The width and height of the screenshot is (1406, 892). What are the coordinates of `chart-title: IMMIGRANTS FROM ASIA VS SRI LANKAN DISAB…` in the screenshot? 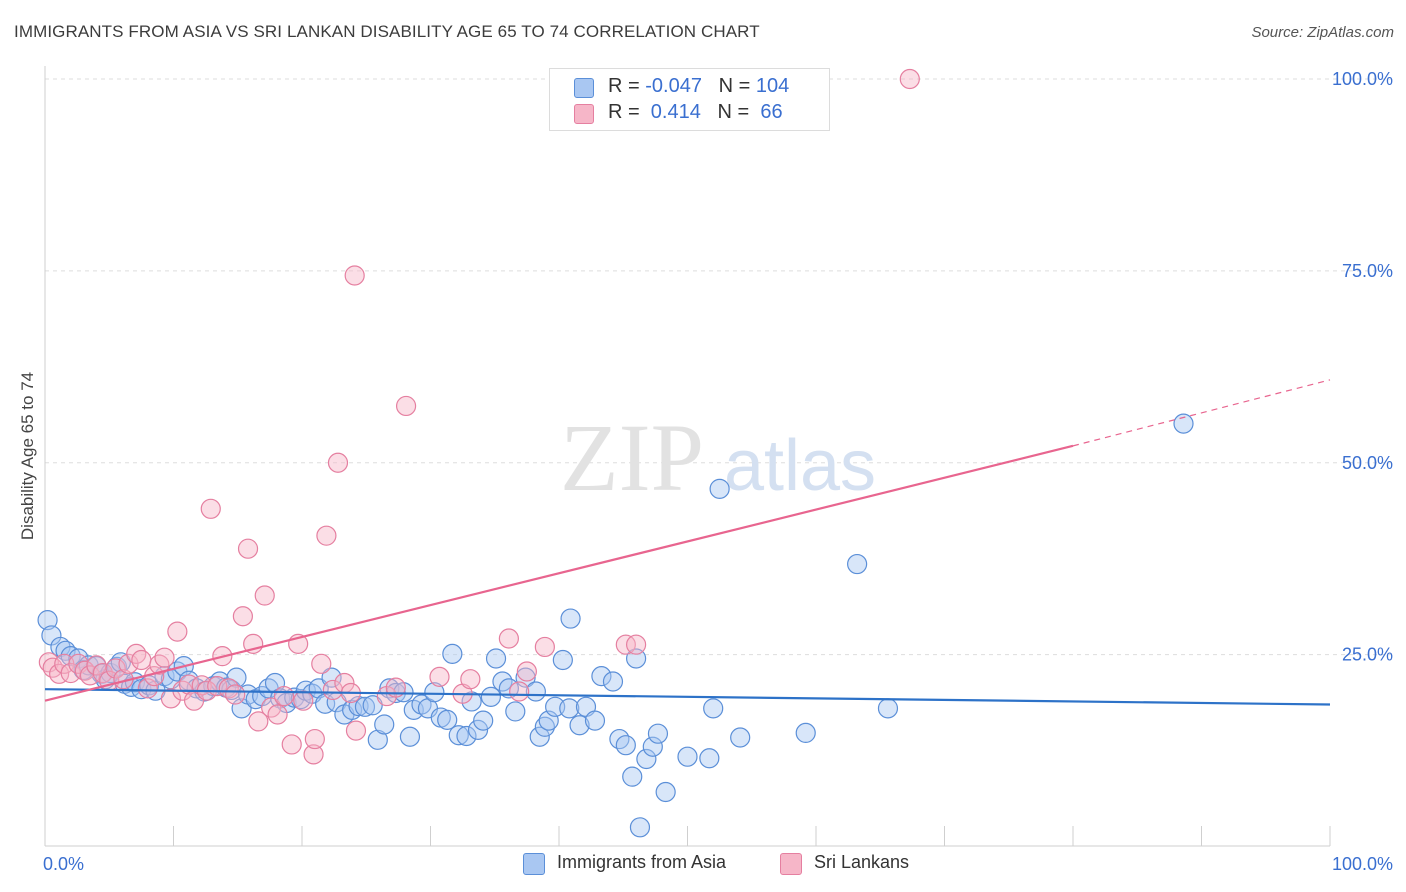 It's located at (387, 31).